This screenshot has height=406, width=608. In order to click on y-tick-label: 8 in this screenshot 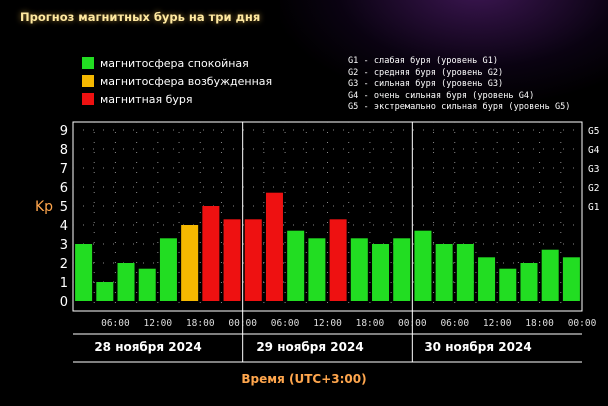, I will do `click(64, 150)`.